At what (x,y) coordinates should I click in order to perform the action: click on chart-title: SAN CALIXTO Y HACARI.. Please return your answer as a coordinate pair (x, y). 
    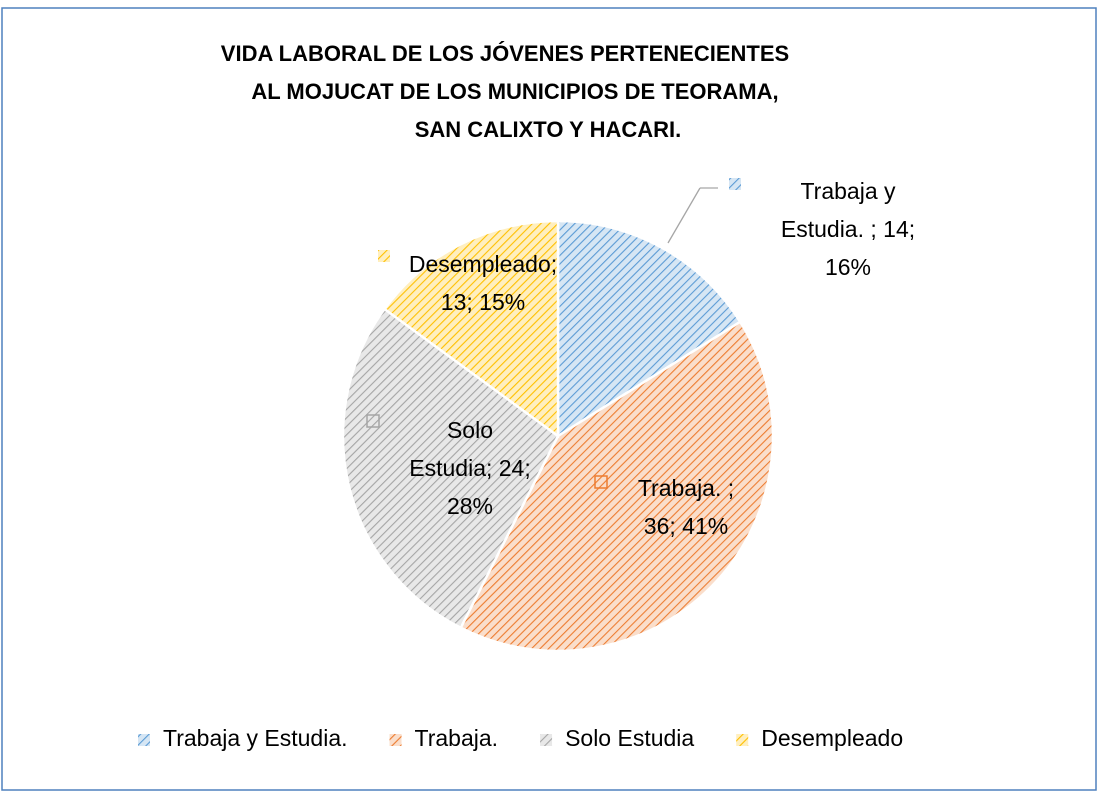
    Looking at the image, I should click on (548, 129).